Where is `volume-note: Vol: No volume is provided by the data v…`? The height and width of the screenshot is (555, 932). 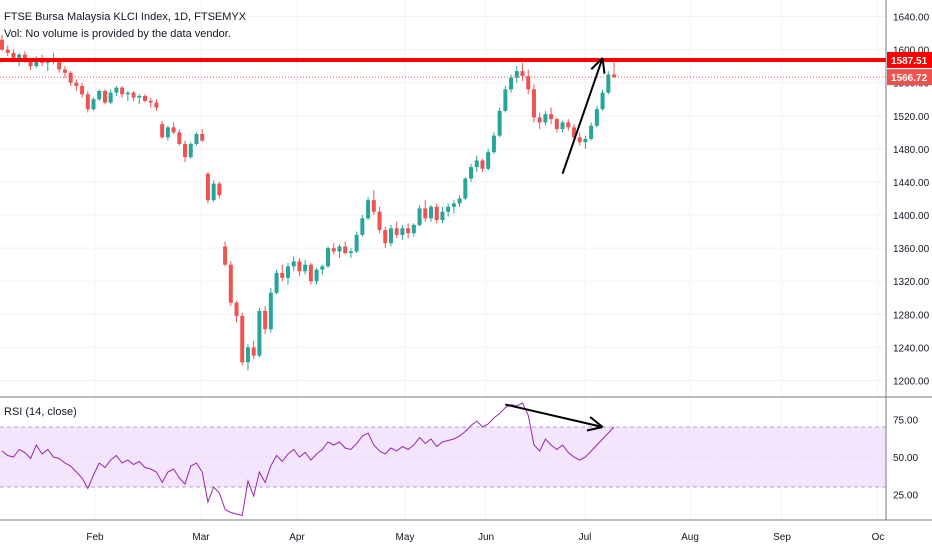 volume-note: Vol: No volume is provided by the data v… is located at coordinates (117, 34).